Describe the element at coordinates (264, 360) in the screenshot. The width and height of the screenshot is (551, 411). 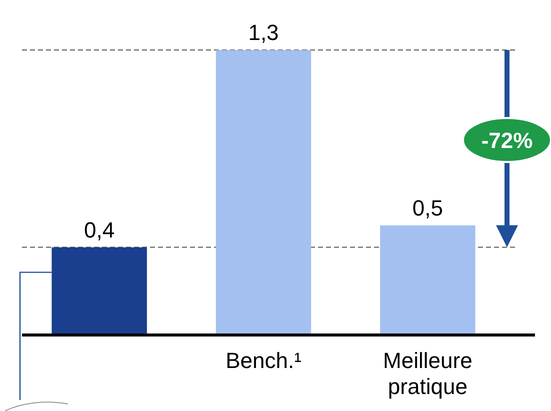
I see `x-tick-label: Bench.¹` at that location.